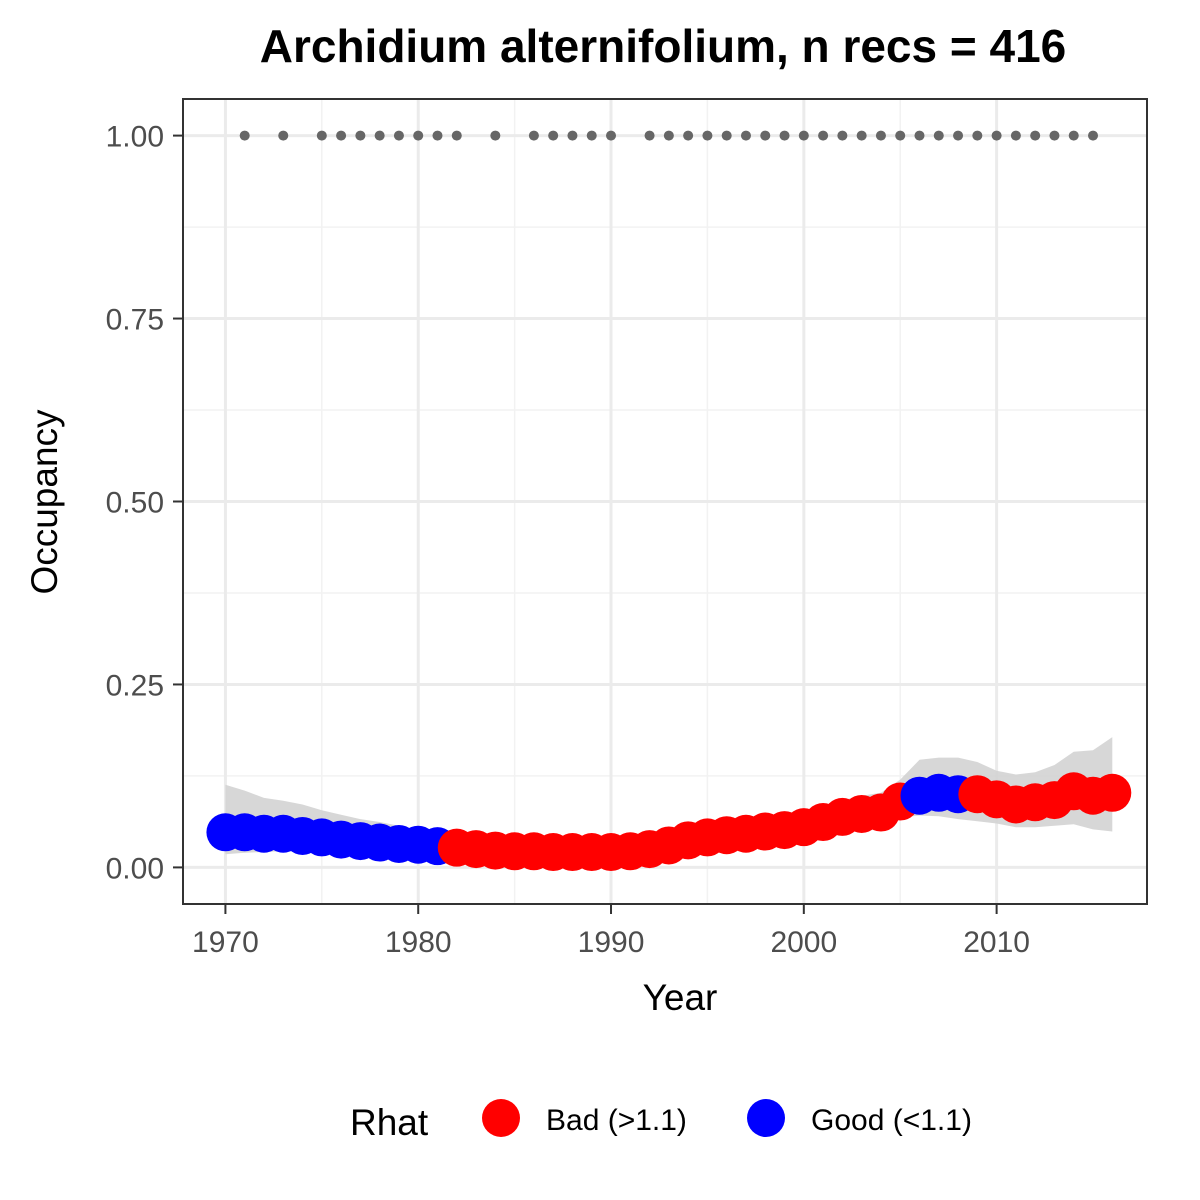 Image resolution: width=1200 pixels, height=1200 pixels. I want to click on legend-title: Rhat, so click(389, 1122).